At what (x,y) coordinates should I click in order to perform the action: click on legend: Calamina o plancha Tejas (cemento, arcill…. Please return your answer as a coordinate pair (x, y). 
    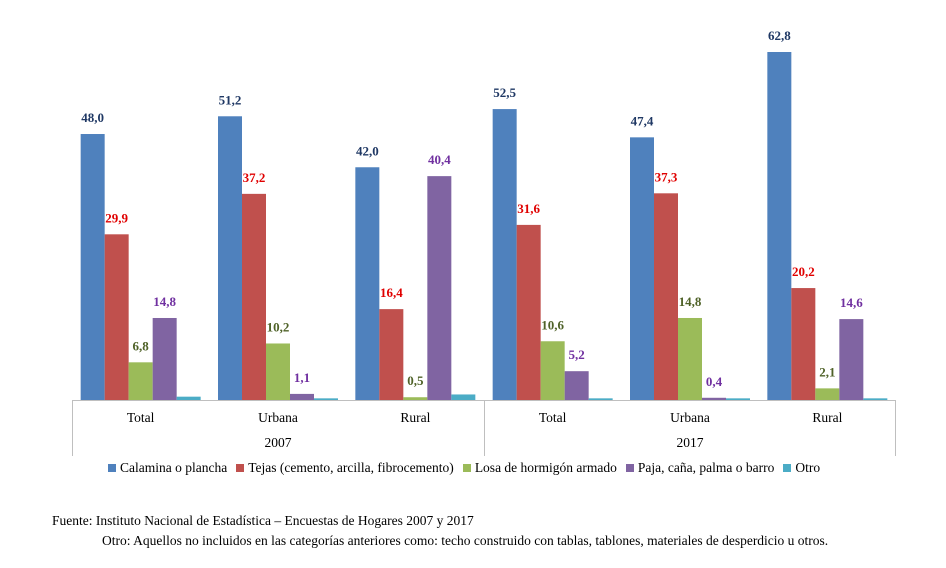
    Looking at the image, I should click on (468, 468).